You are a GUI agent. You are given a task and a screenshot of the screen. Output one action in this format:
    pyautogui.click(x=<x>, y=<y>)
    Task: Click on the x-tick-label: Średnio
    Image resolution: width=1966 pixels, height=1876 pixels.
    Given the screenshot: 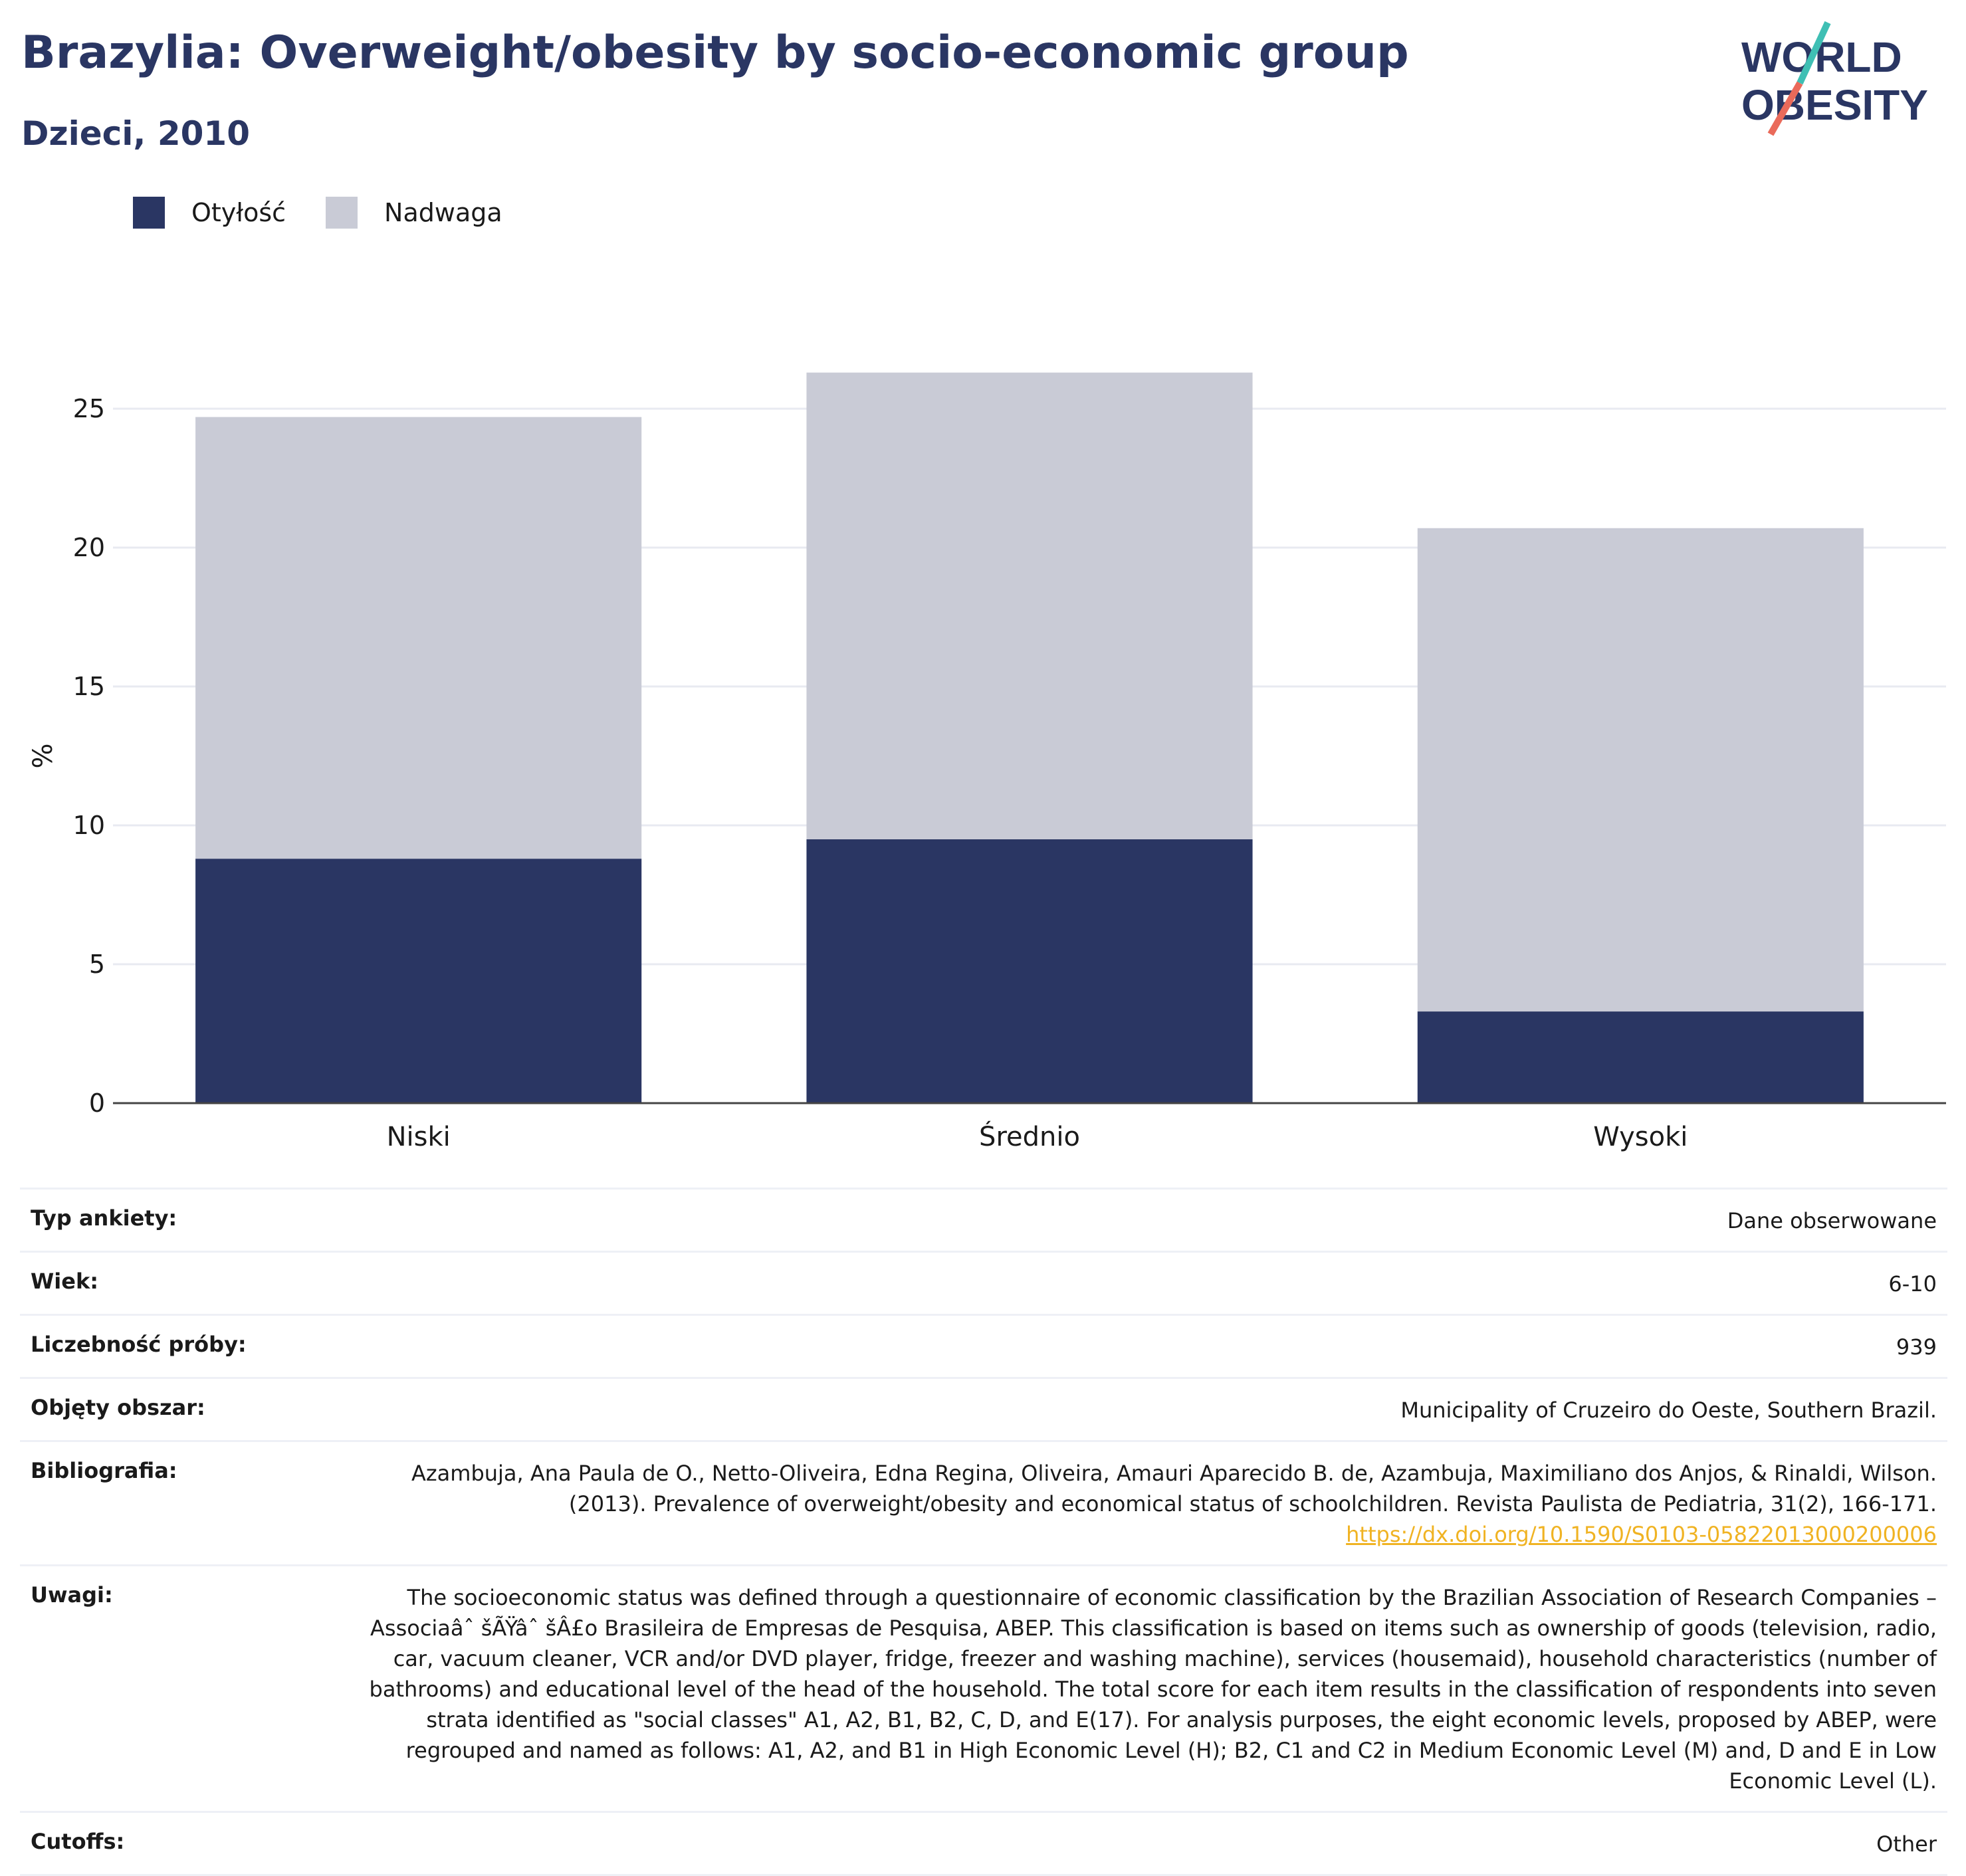 What is the action you would take?
    pyautogui.click(x=1029, y=1136)
    